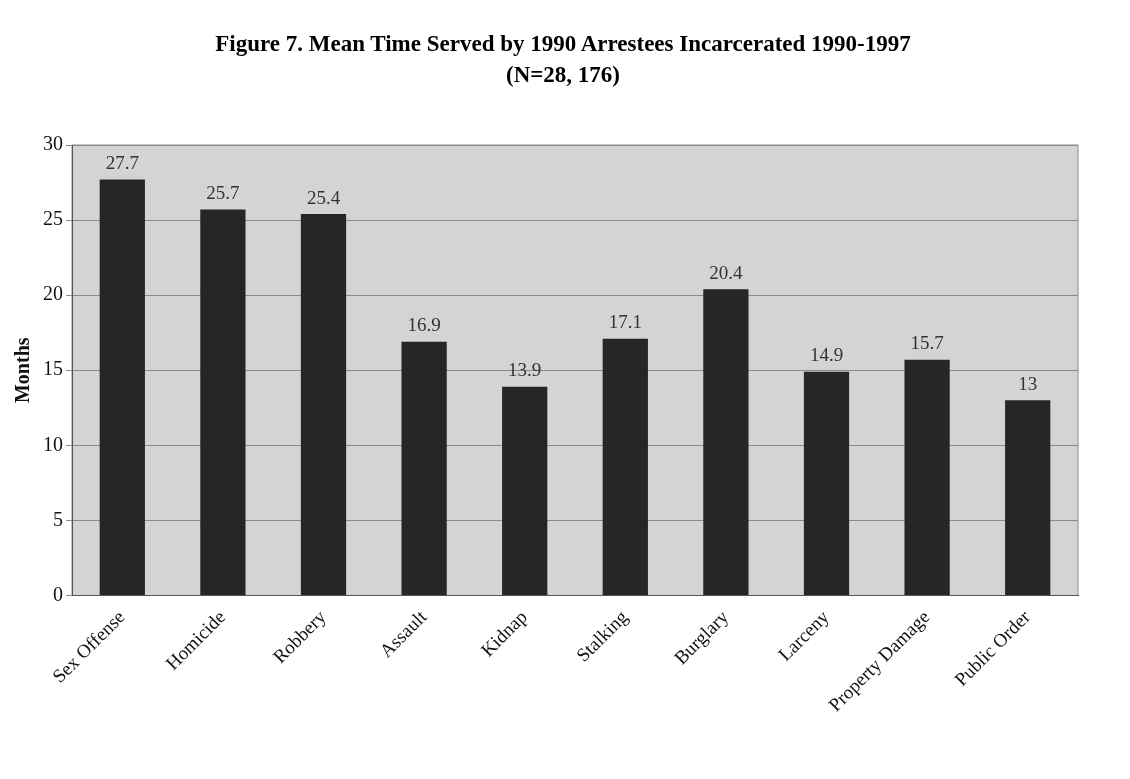 The height and width of the screenshot is (779, 1130). I want to click on y-tick-label: 30, so click(53, 143).